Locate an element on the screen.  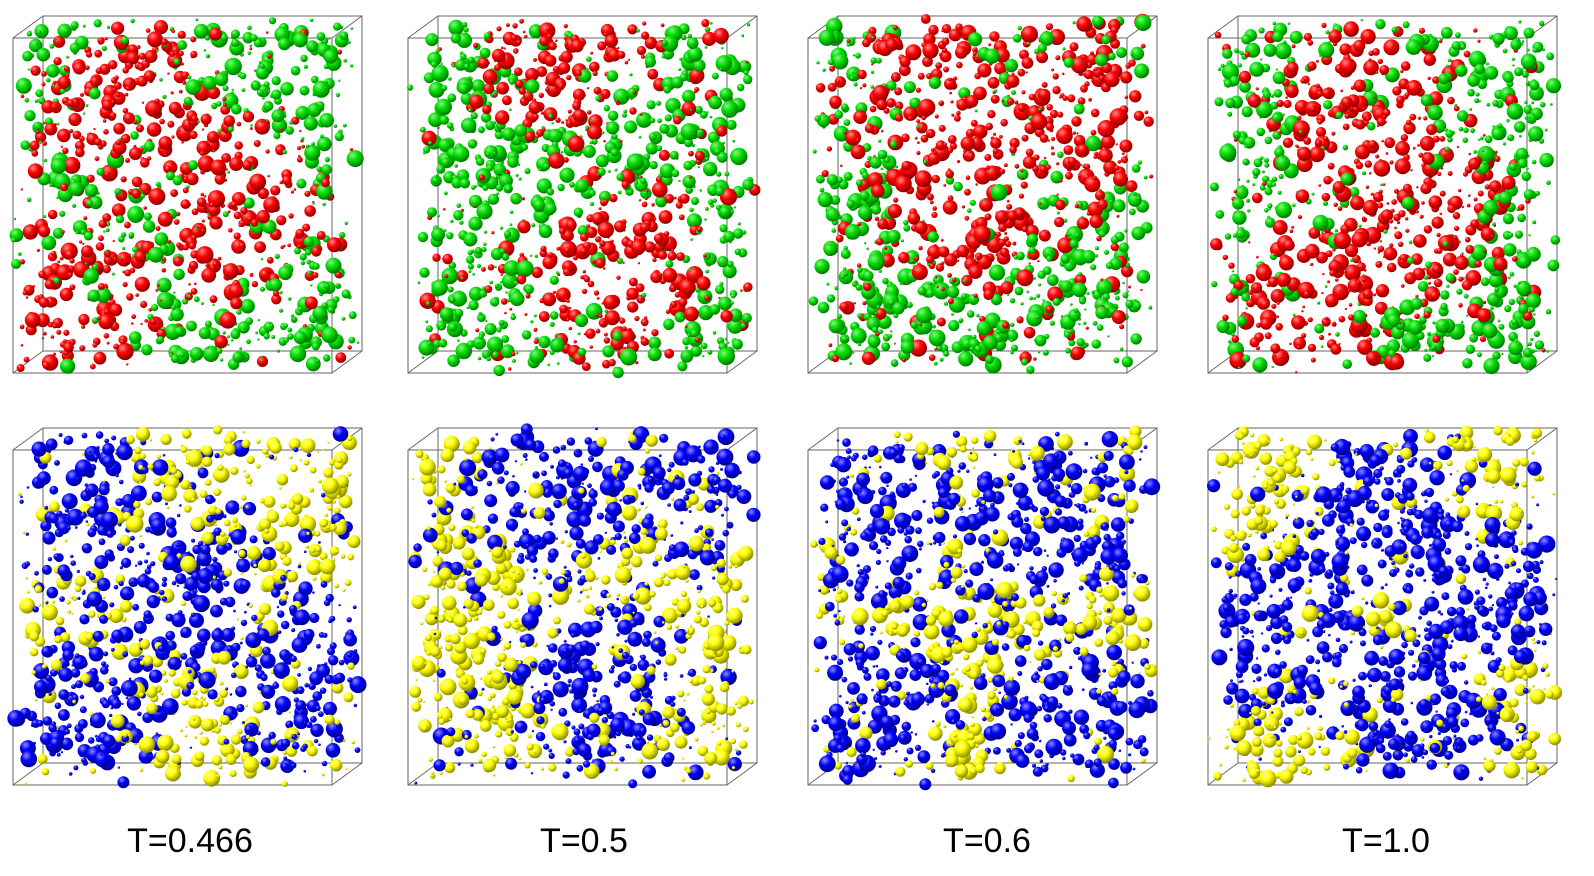
caption-temperature-4: T=1.0 is located at coordinates (1386, 841).